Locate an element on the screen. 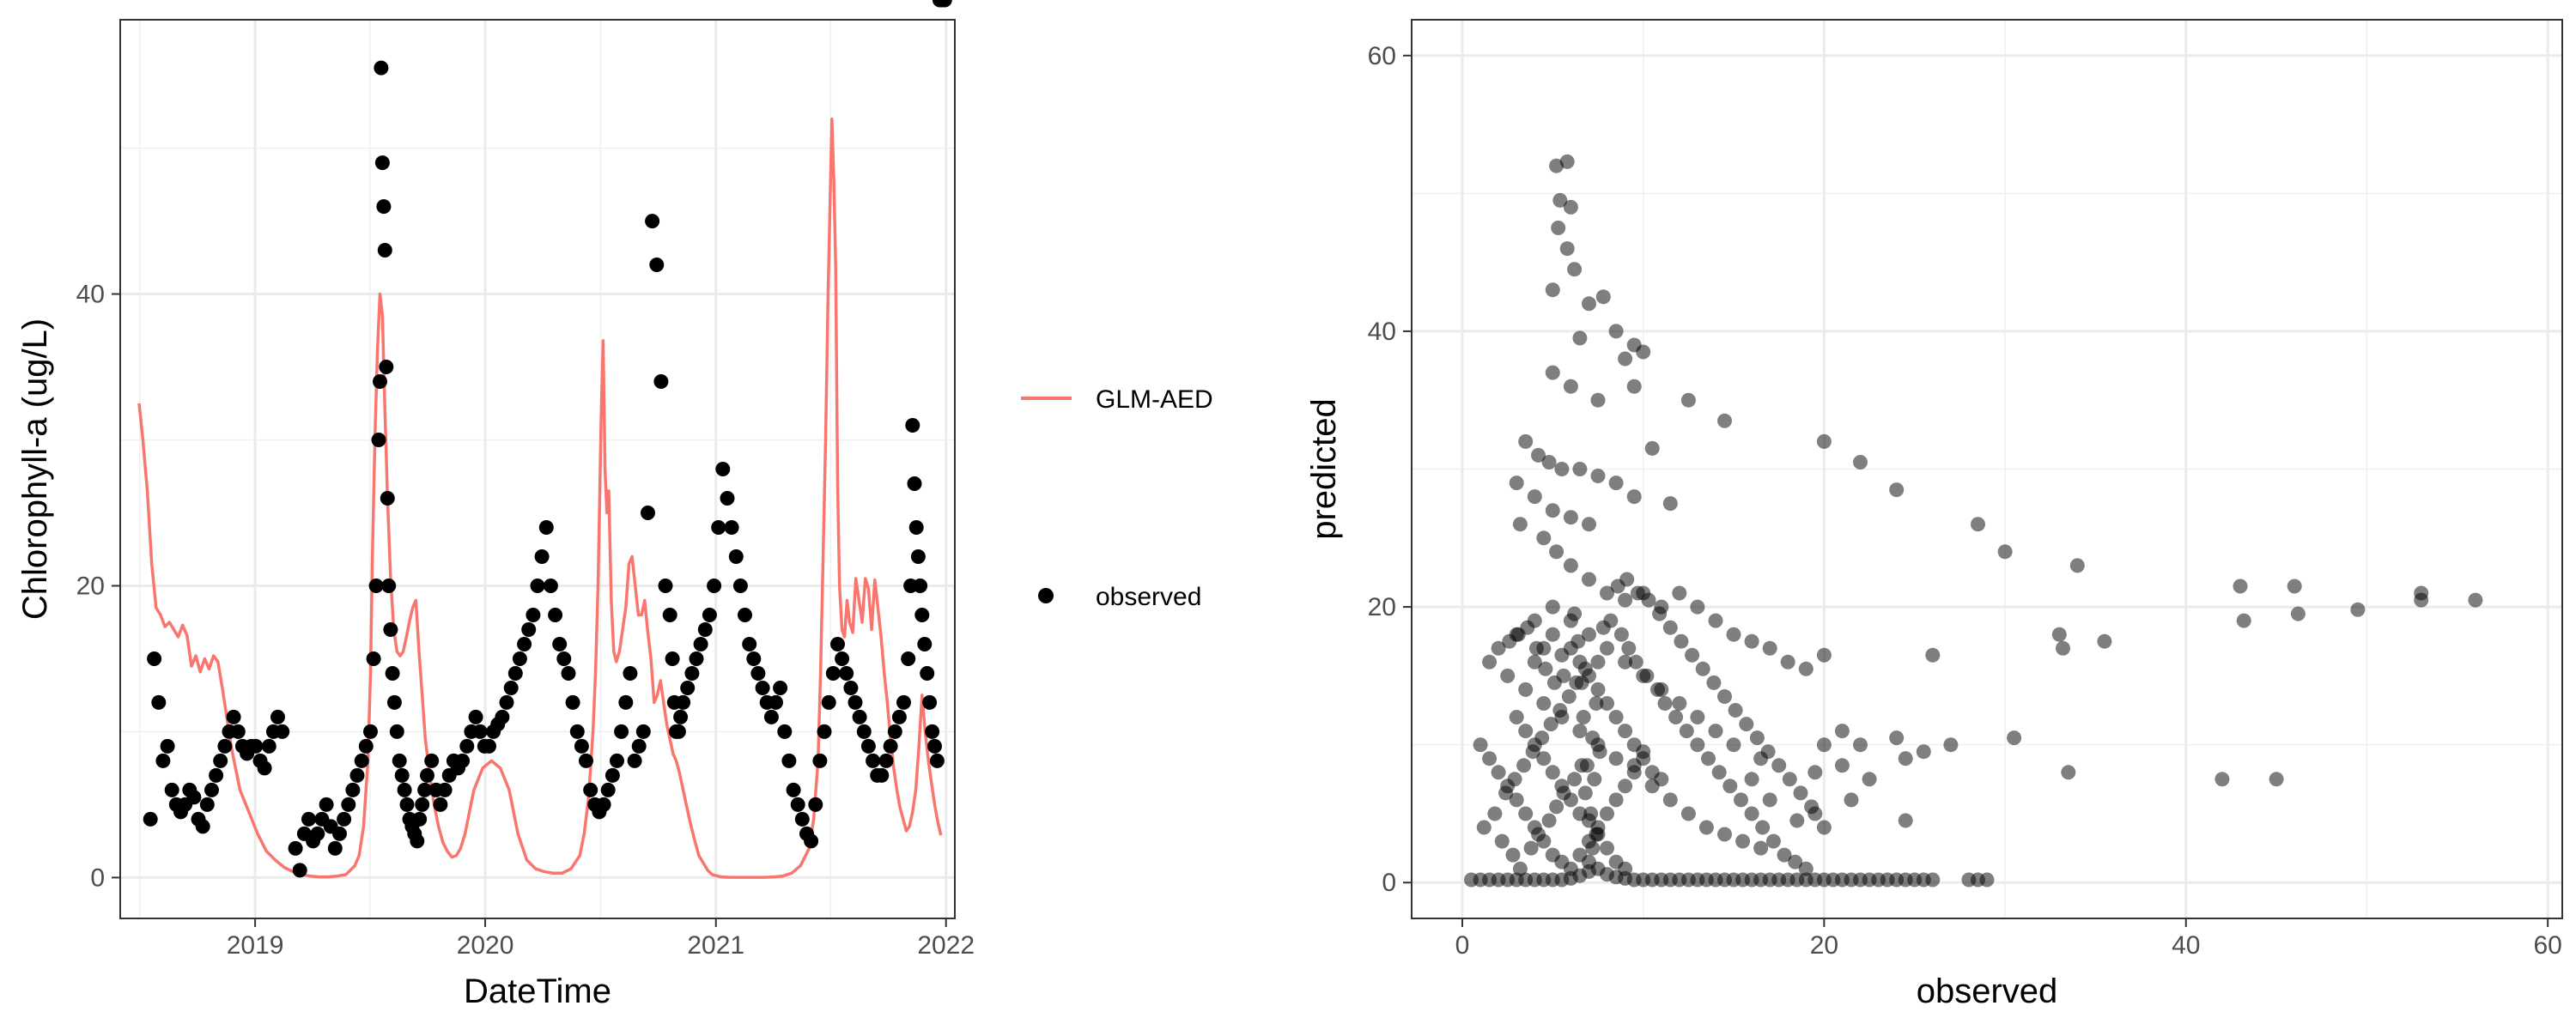 The height and width of the screenshot is (1030, 2576). legend-key-observed-point is located at coordinates (1046, 595).